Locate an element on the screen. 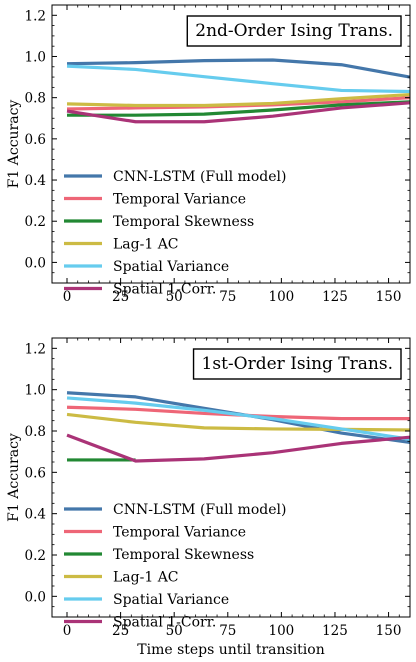 This screenshot has height=662, width=416. chart-title: 1st-Order Ising Trans. is located at coordinates (297, 364).